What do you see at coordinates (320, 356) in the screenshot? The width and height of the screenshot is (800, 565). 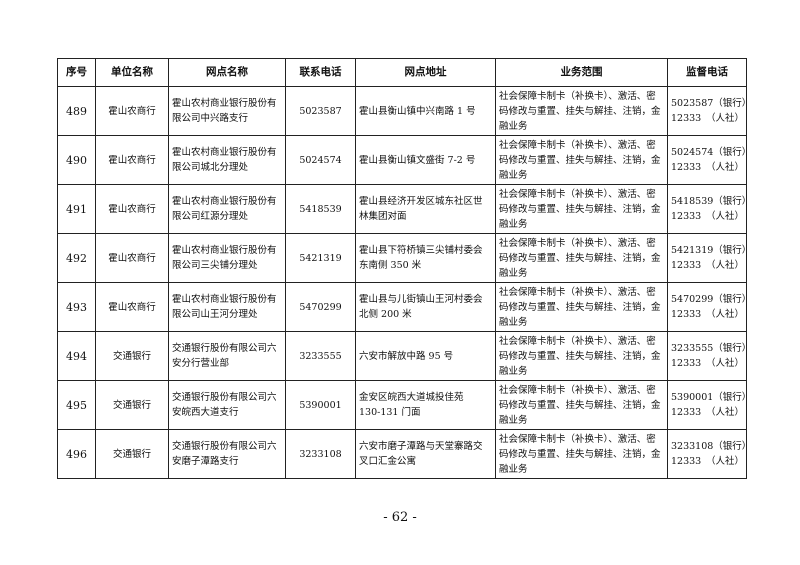 I see `phone-cell: 3233555` at bounding box center [320, 356].